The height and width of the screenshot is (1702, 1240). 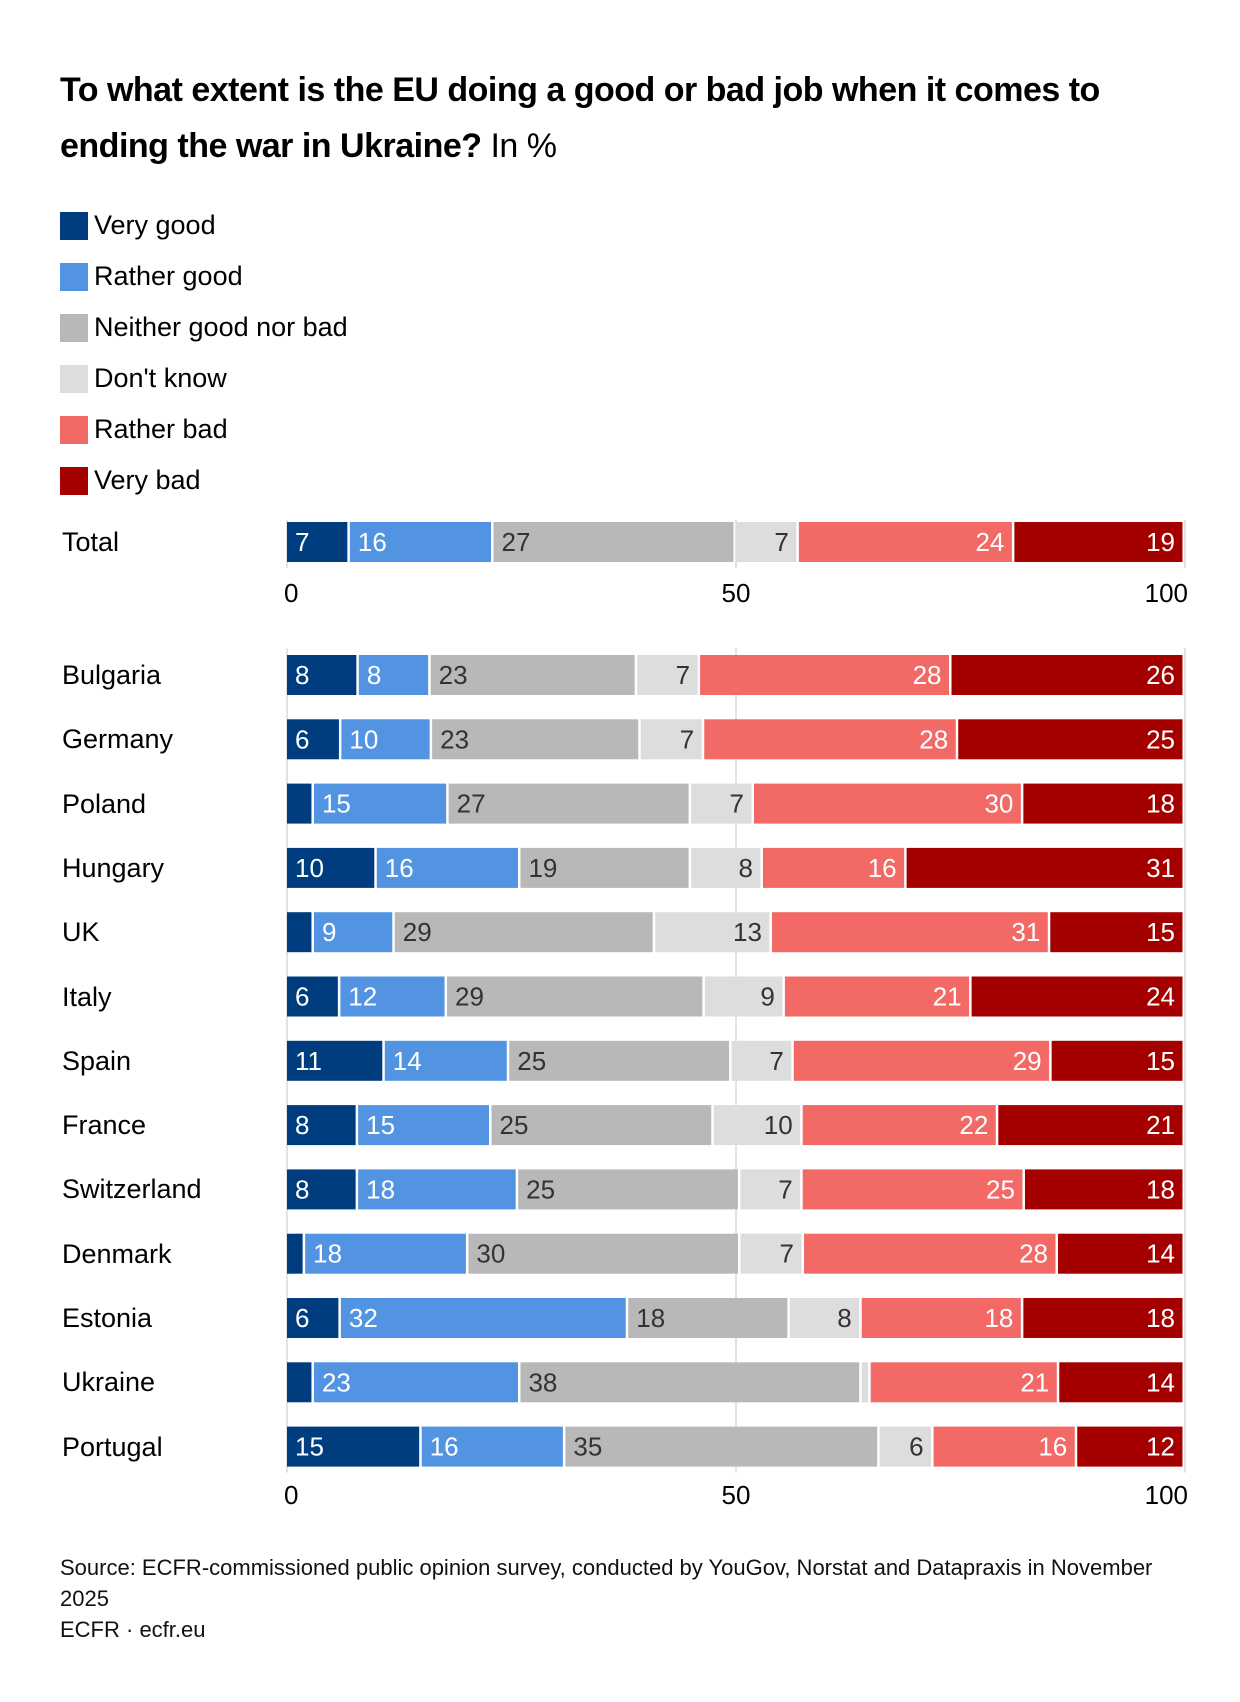 I want to click on legend-label: Don't know, so click(x=160, y=378).